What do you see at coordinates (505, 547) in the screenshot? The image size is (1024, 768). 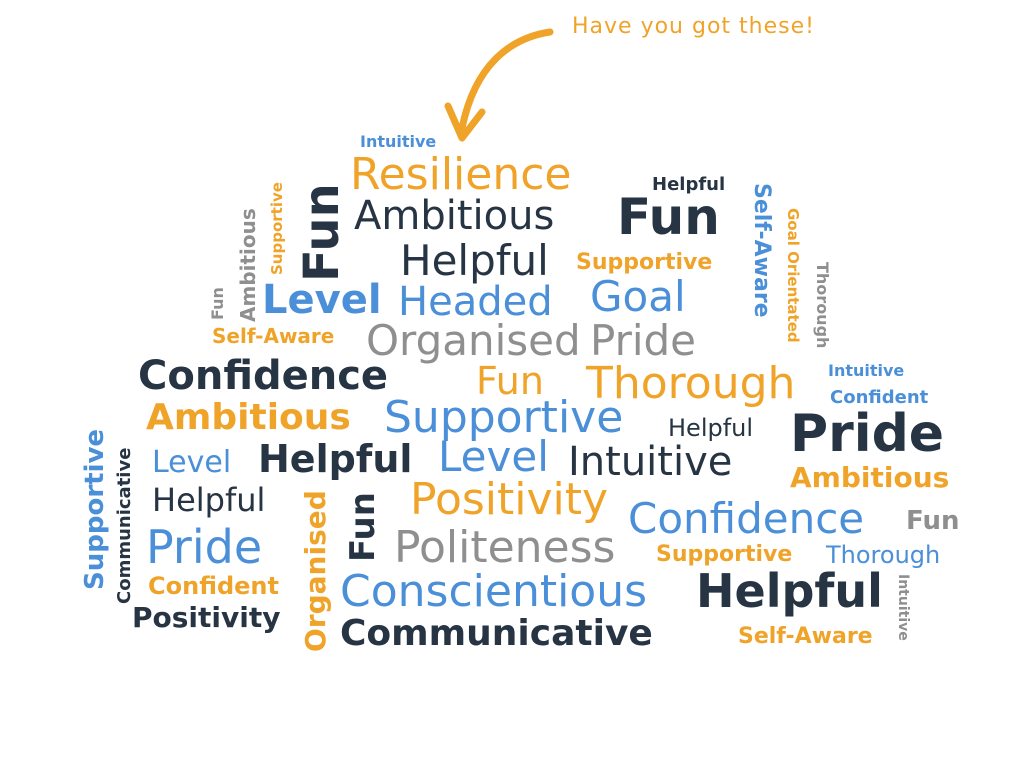 I see `word-politeness: Politeness` at bounding box center [505, 547].